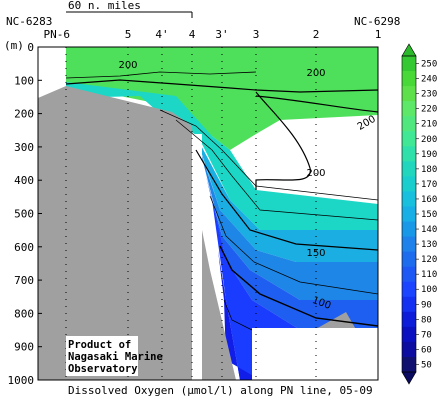  What do you see at coordinates (14, 45) in the screenshot?
I see `y-axis-label: (m)` at bounding box center [14, 45].